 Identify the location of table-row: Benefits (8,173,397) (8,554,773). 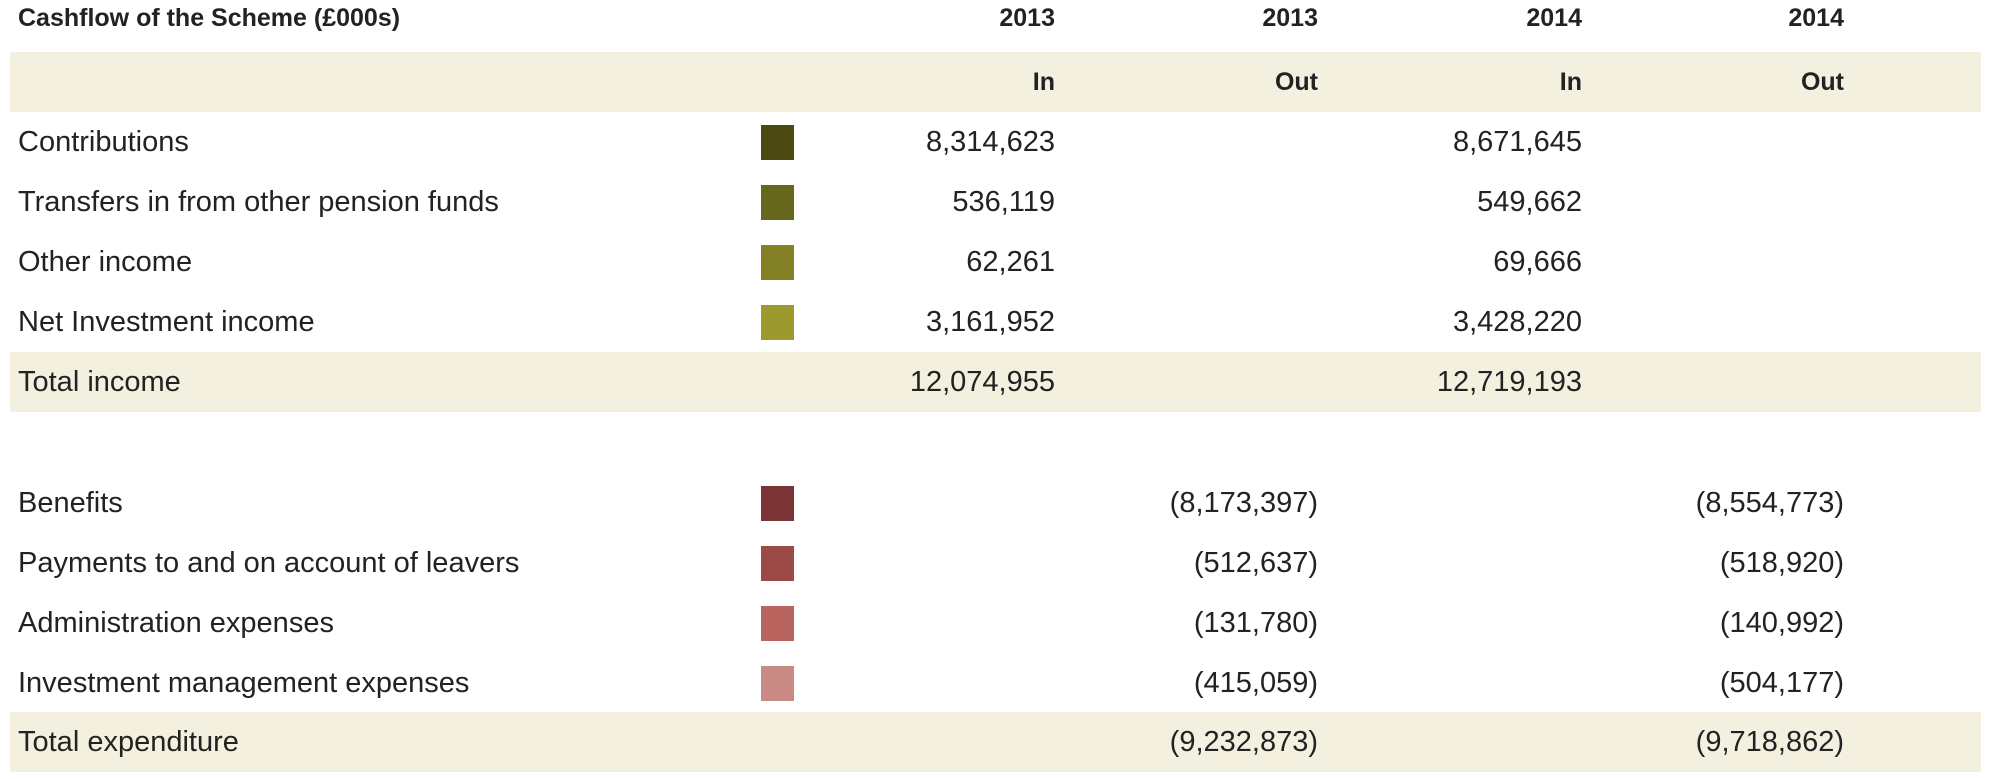
(995, 503).